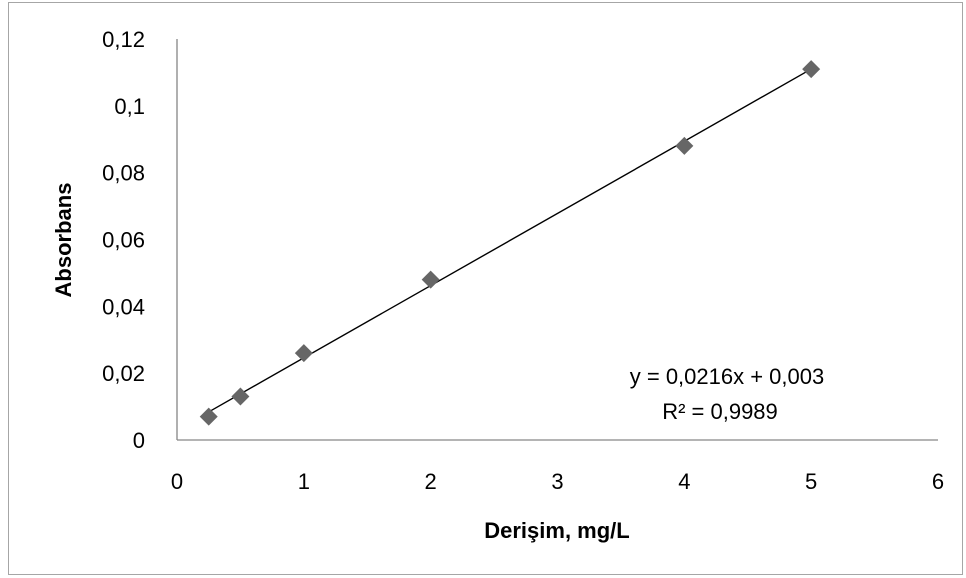  What do you see at coordinates (811, 481) in the screenshot?
I see `x-tick-label: 5` at bounding box center [811, 481].